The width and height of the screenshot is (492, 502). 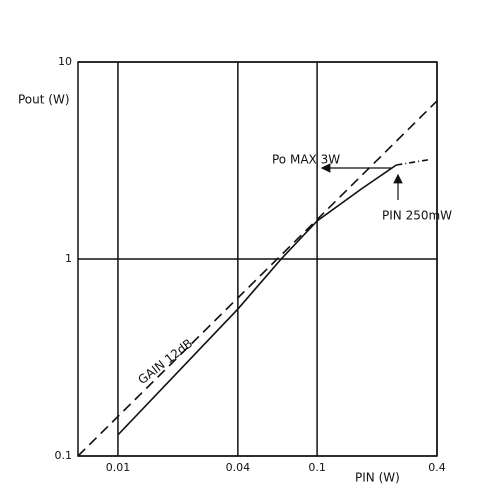 What do you see at coordinates (306, 160) in the screenshot?
I see `annotation: Po MAX 3W` at bounding box center [306, 160].